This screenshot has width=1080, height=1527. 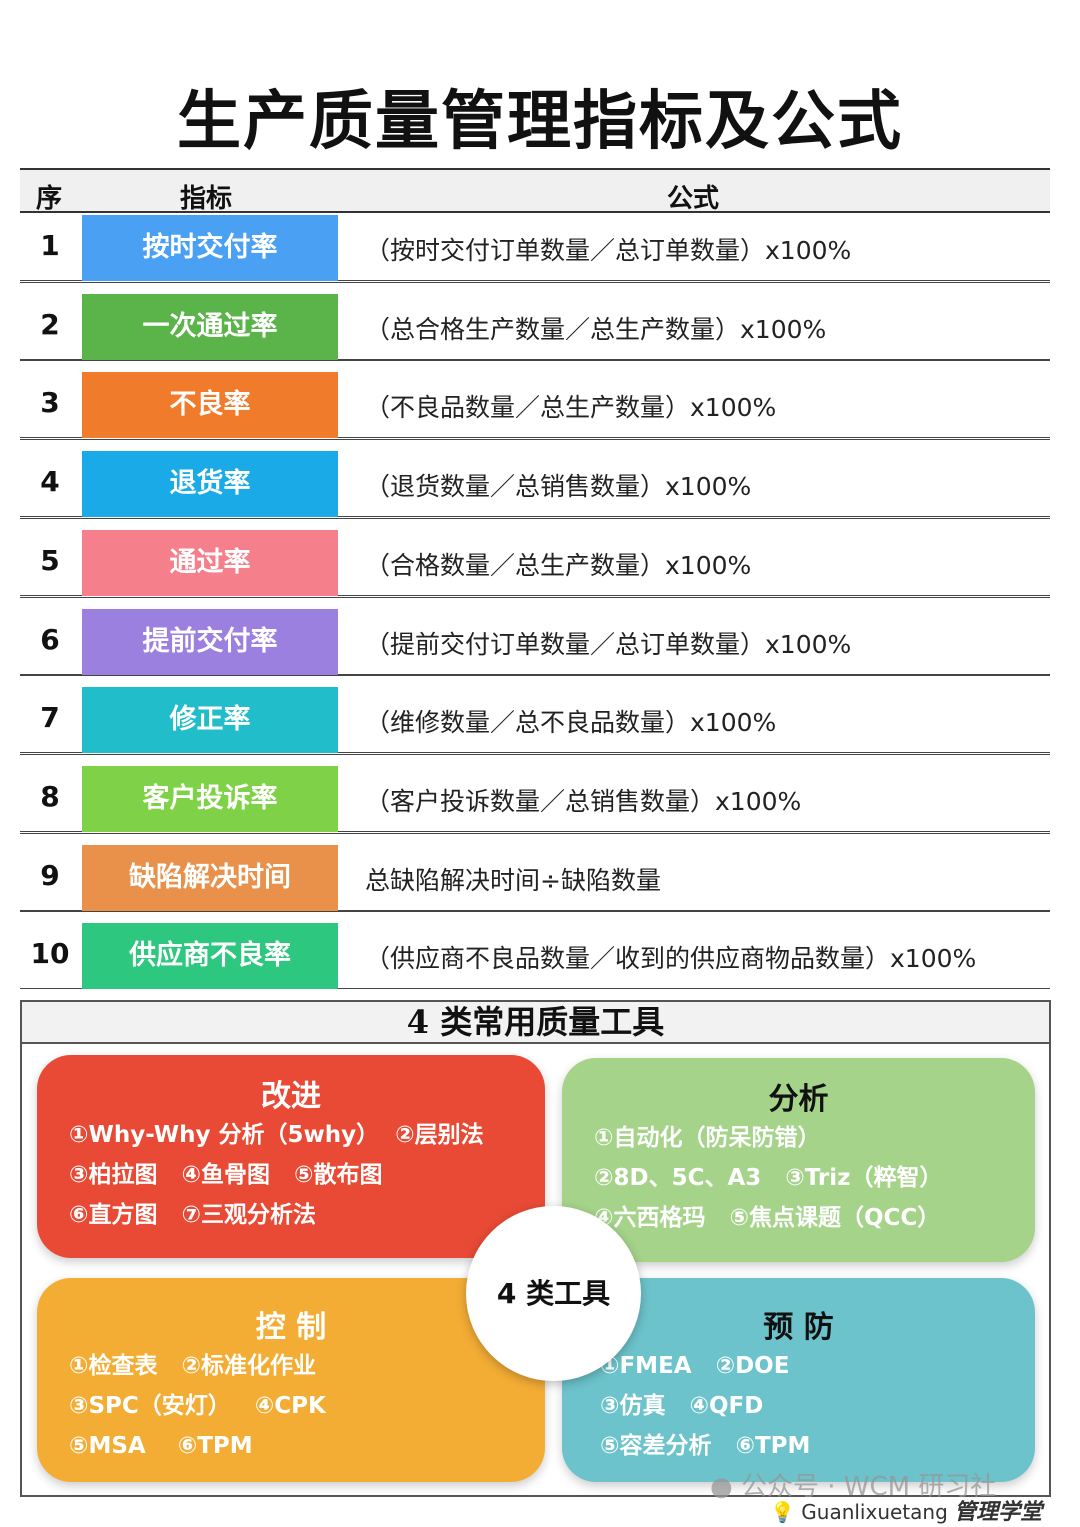 What do you see at coordinates (50, 403) in the screenshot?
I see `row-number: 3` at bounding box center [50, 403].